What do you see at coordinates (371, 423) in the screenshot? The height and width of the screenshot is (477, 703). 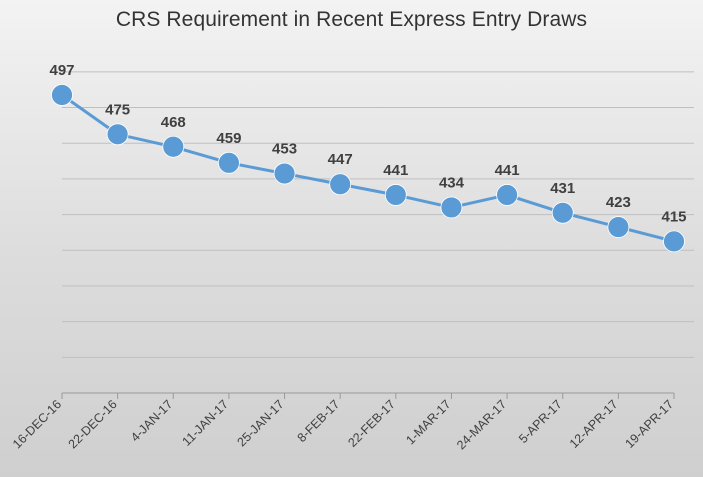 I see `x-tick-label: 22-FEB-17` at bounding box center [371, 423].